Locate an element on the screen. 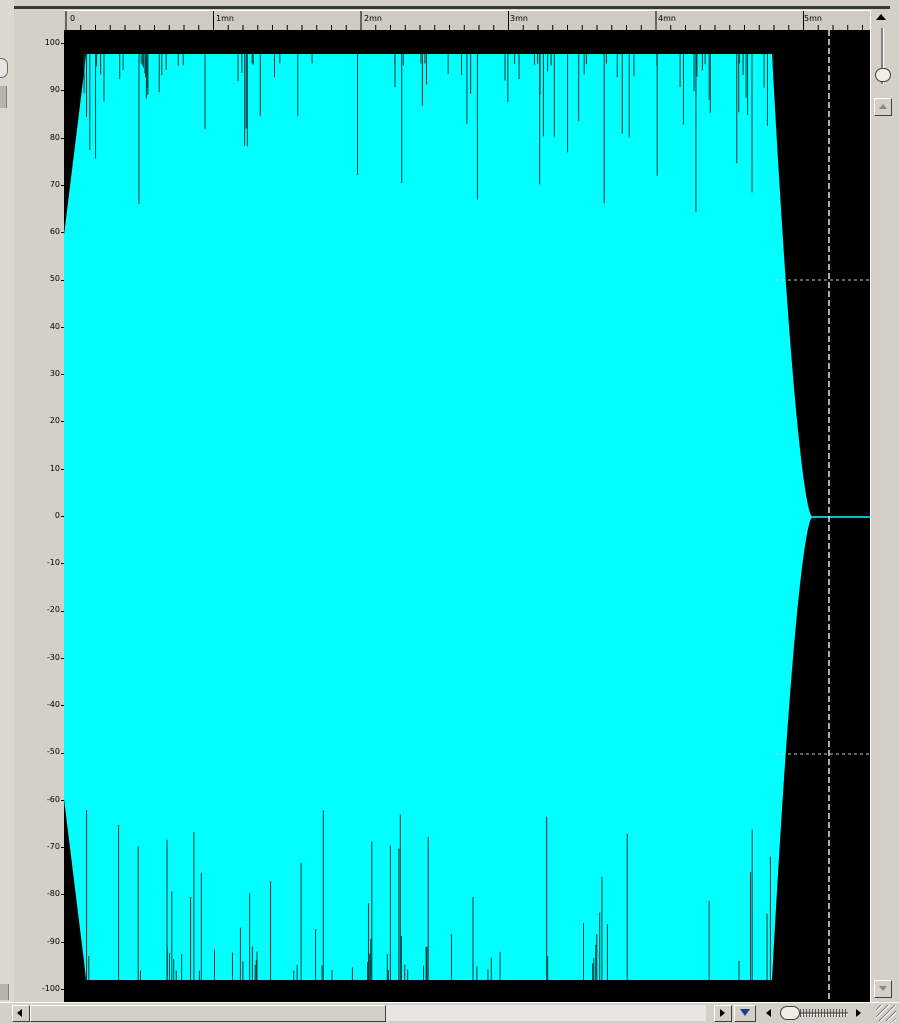  ruler-label-0: 0 is located at coordinates (72, 18).